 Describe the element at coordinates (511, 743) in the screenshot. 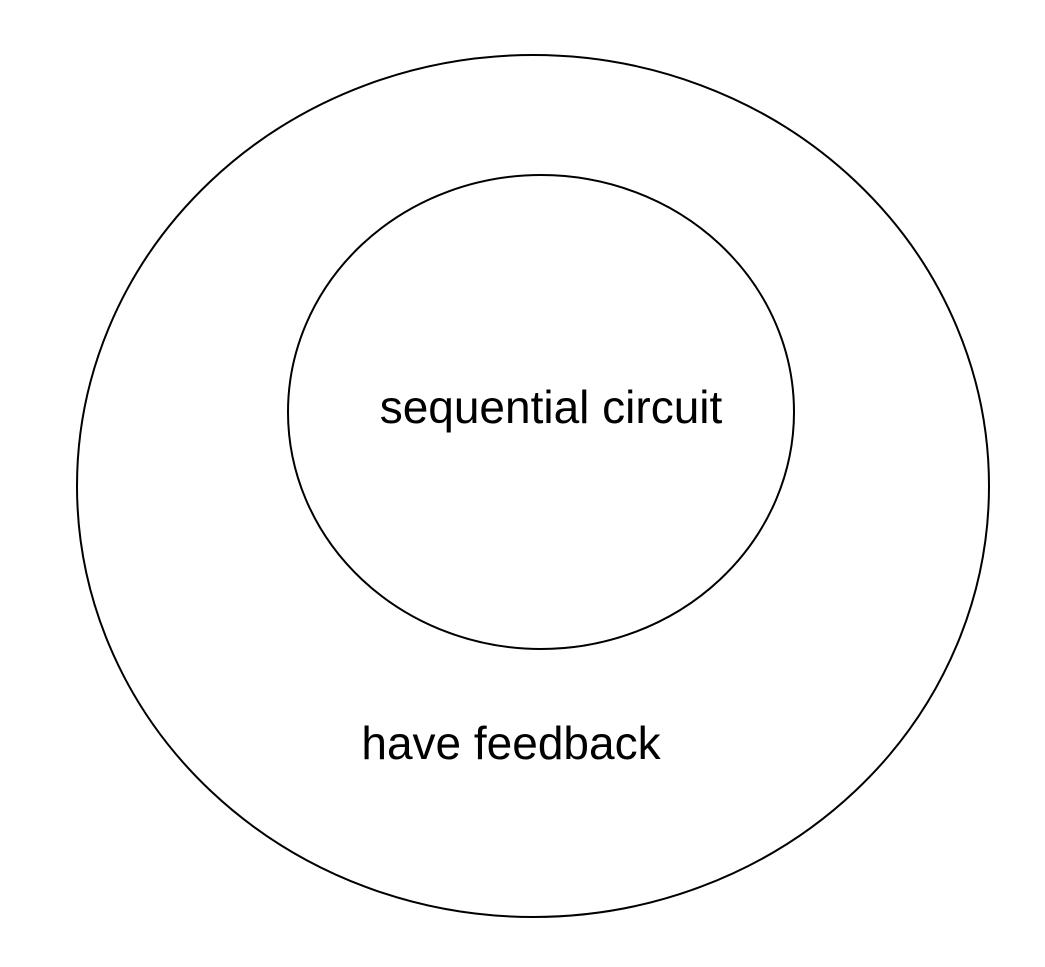

I see `outer-circle-label: have feedback` at that location.